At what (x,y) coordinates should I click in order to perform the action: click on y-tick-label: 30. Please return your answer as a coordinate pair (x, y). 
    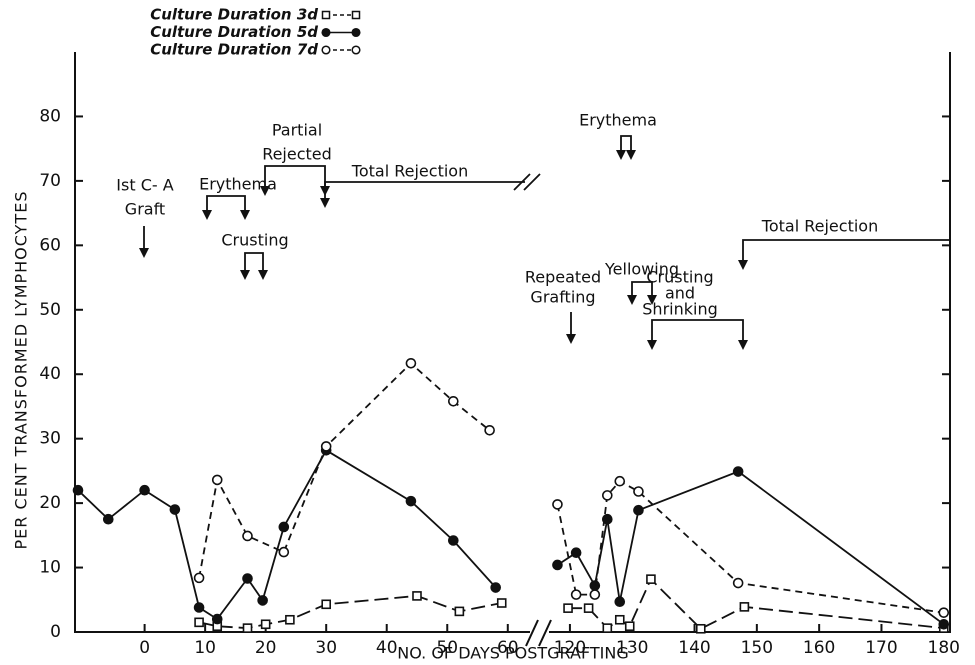
    Looking at the image, I should click on (50, 439).